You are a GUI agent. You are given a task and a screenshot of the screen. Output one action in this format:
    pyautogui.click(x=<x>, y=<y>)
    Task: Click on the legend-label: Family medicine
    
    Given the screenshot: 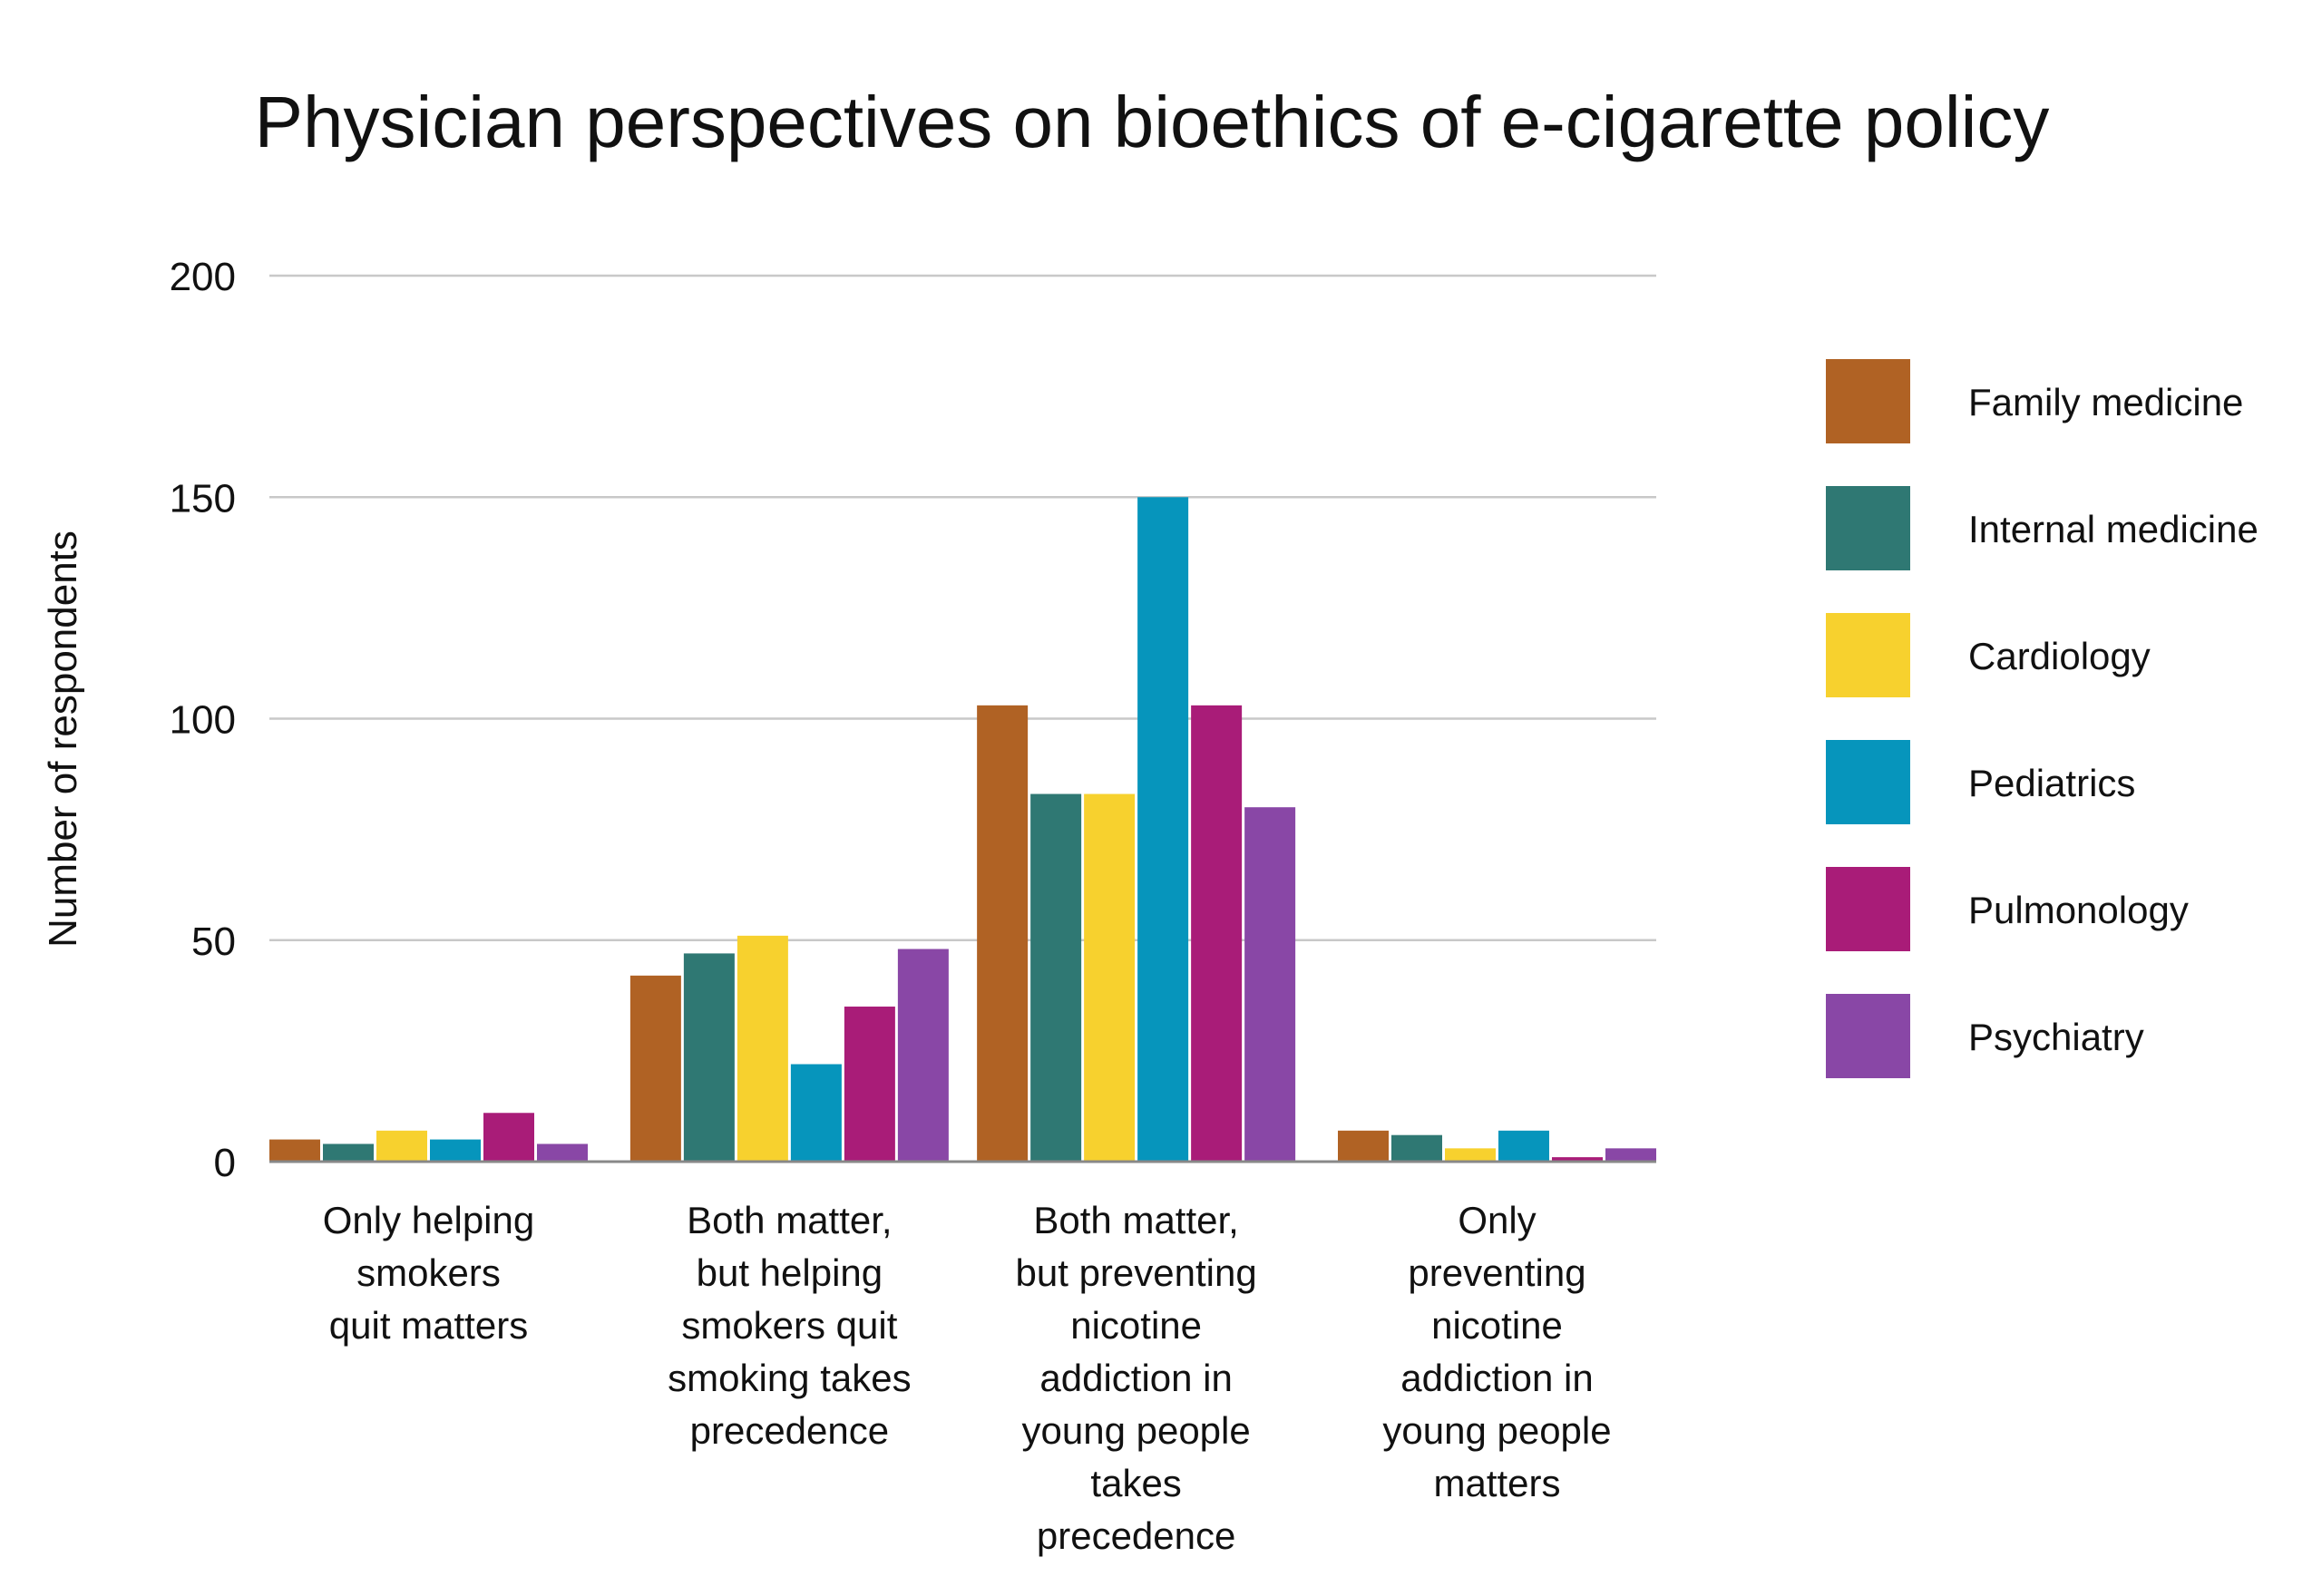 What is the action you would take?
    pyautogui.click(x=2105, y=402)
    